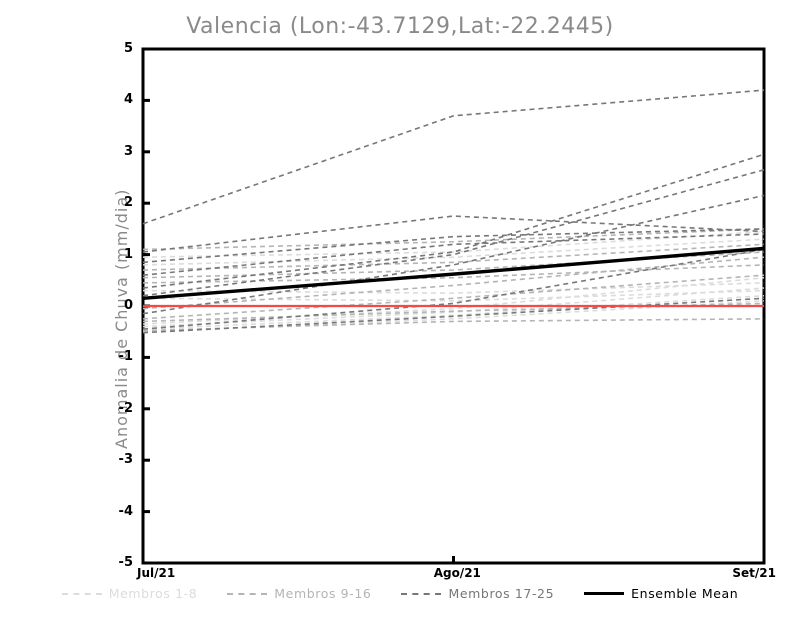  I want to click on y-tick-label: -2, so click(125, 408).